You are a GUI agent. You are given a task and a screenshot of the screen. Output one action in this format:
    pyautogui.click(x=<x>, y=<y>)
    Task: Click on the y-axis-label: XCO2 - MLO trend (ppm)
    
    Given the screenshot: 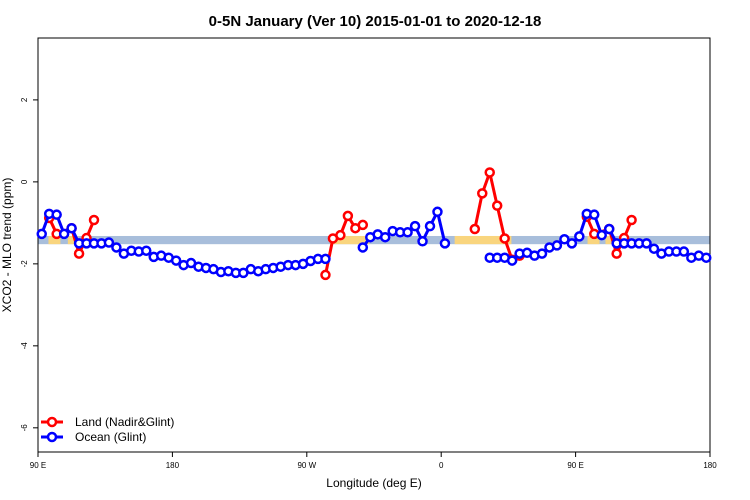 What is the action you would take?
    pyautogui.click(x=7, y=245)
    